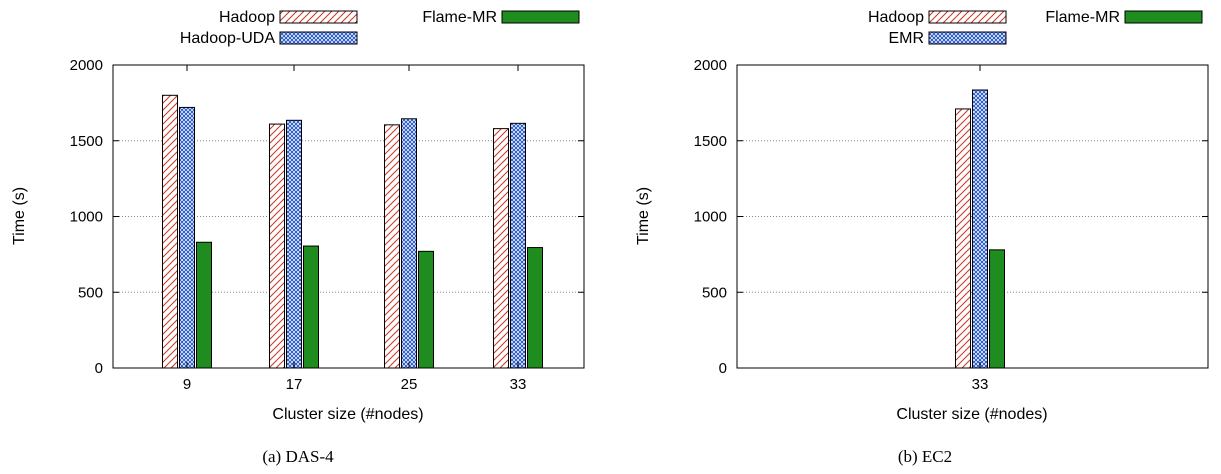 The width and height of the screenshot is (1221, 474). Describe the element at coordinates (227, 38) in the screenshot. I see `legend-label-hadoop-uda: Hadoop-UDA` at that location.